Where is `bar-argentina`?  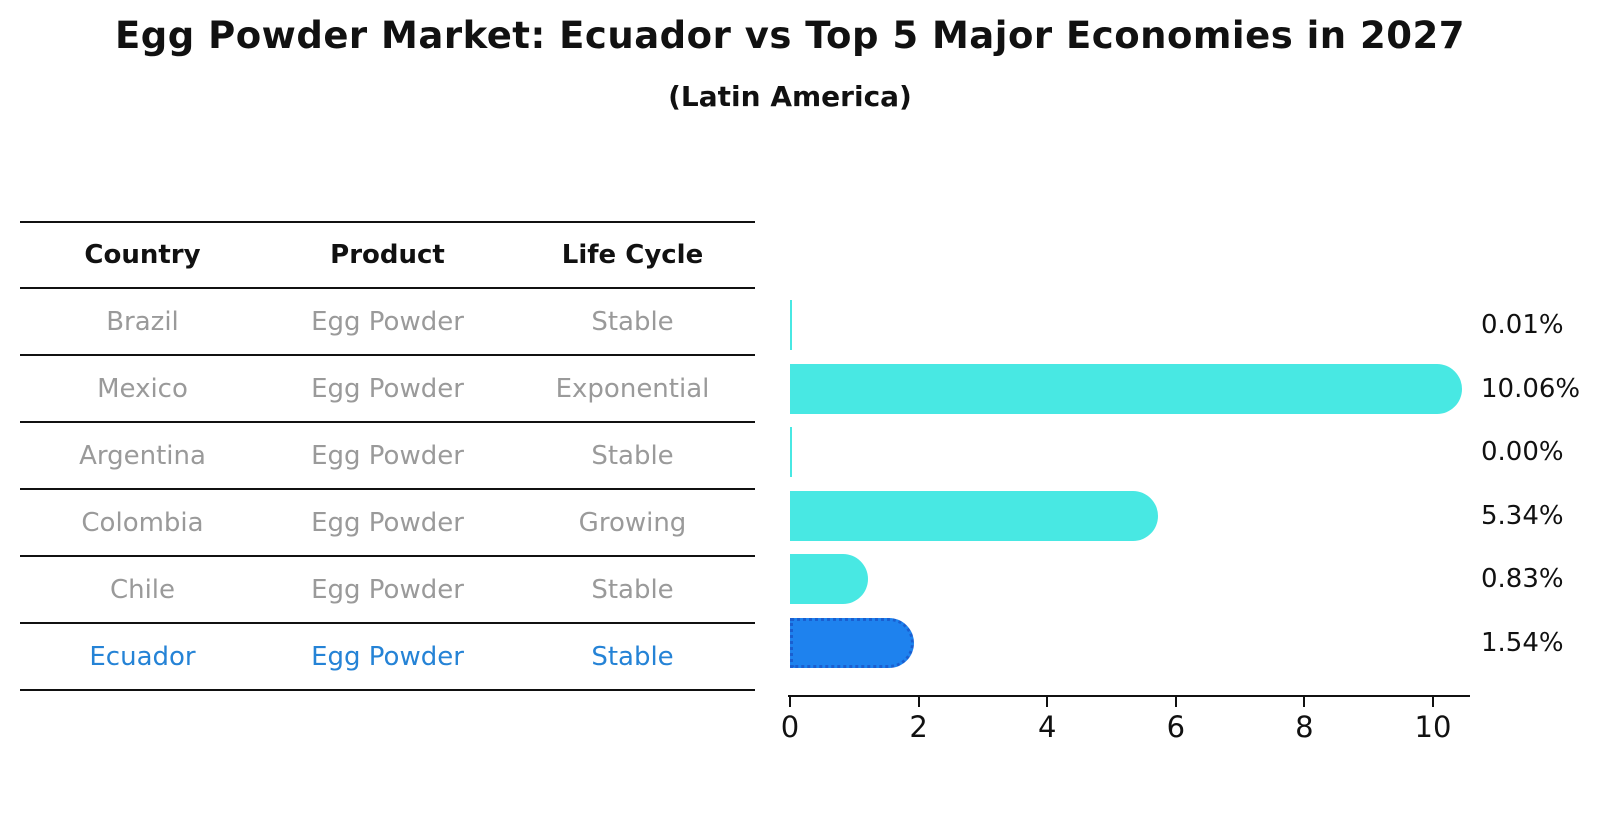
bar-argentina is located at coordinates (791, 452).